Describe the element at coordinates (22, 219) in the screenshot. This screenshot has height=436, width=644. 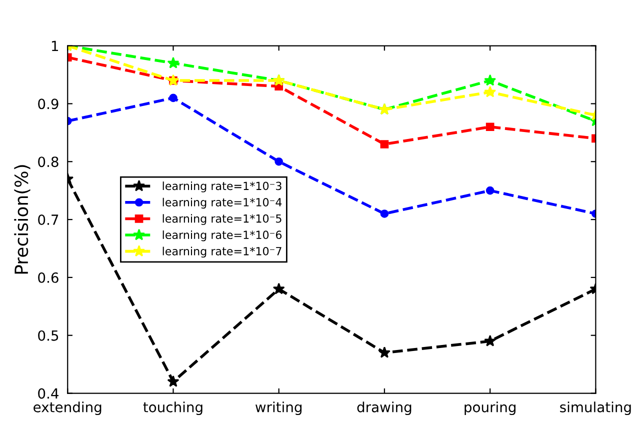
I see `y-axis-title: Precision(%)` at that location.